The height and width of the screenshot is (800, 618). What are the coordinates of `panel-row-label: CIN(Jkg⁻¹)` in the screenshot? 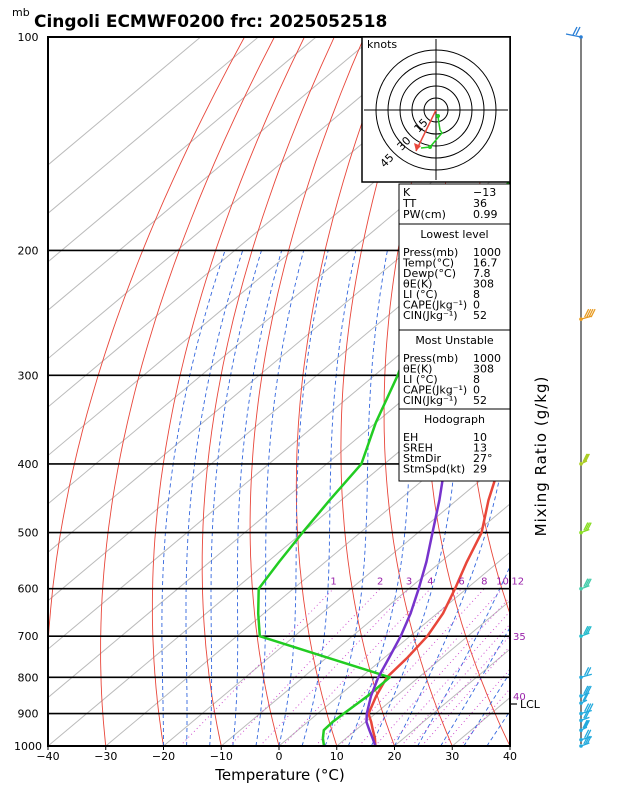 It's located at (430, 315).